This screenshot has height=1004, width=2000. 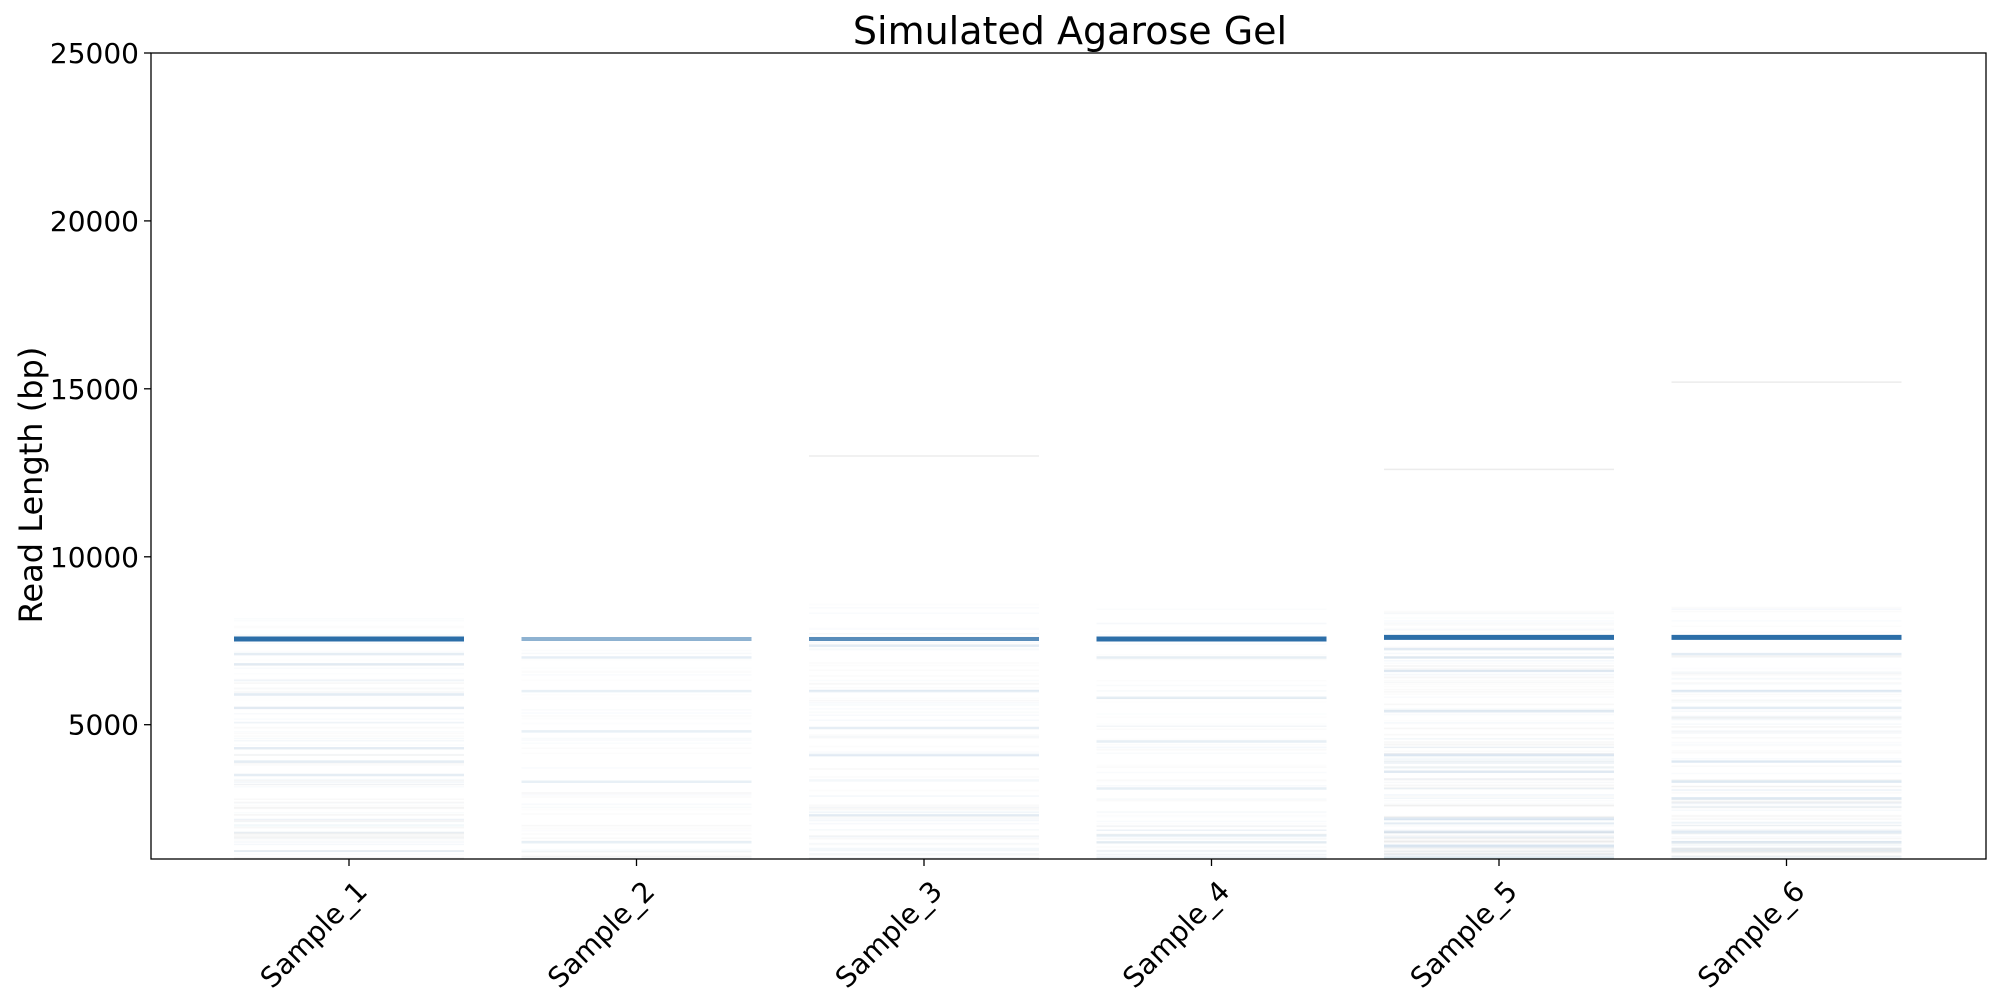 What do you see at coordinates (103, 725) in the screenshot?
I see `y-tick-label: 5000` at bounding box center [103, 725].